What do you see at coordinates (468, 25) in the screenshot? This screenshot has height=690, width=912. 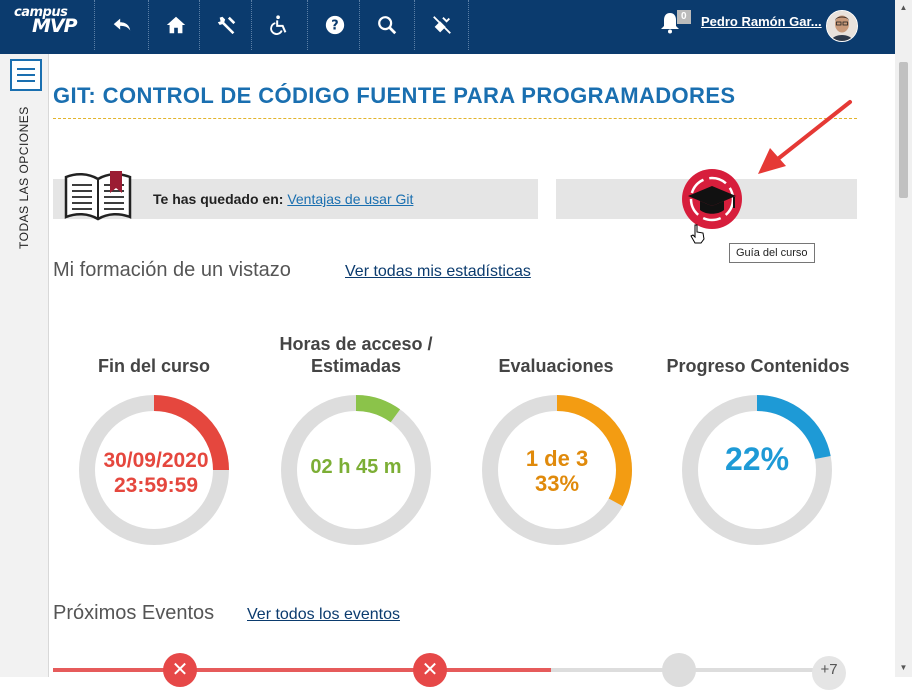 I see `nav-separator` at bounding box center [468, 25].